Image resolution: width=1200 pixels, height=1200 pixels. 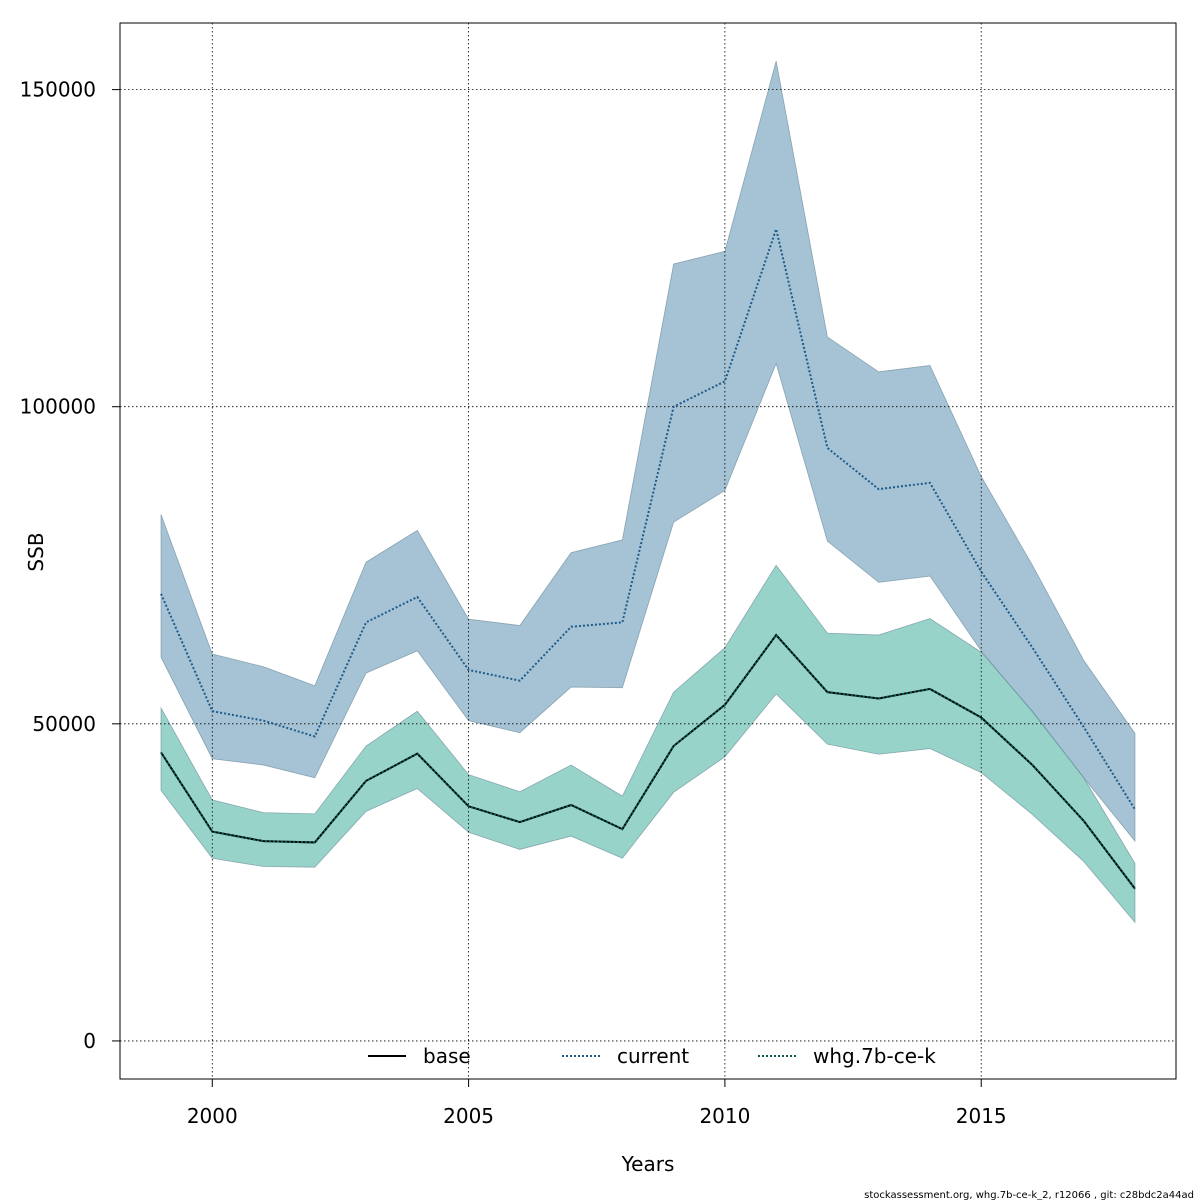 What do you see at coordinates (36, 551) in the screenshot?
I see `y-axis-title: SSB` at bounding box center [36, 551].